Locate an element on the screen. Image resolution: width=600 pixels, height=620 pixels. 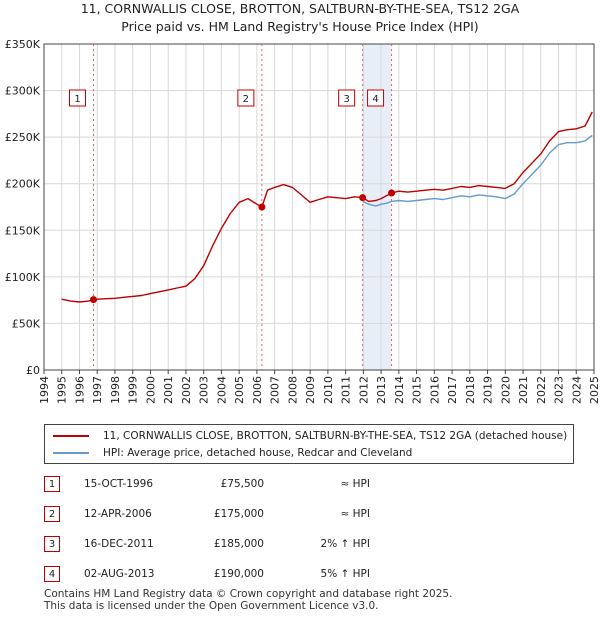
x-tick-label: 1997 is located at coordinates (97, 390).